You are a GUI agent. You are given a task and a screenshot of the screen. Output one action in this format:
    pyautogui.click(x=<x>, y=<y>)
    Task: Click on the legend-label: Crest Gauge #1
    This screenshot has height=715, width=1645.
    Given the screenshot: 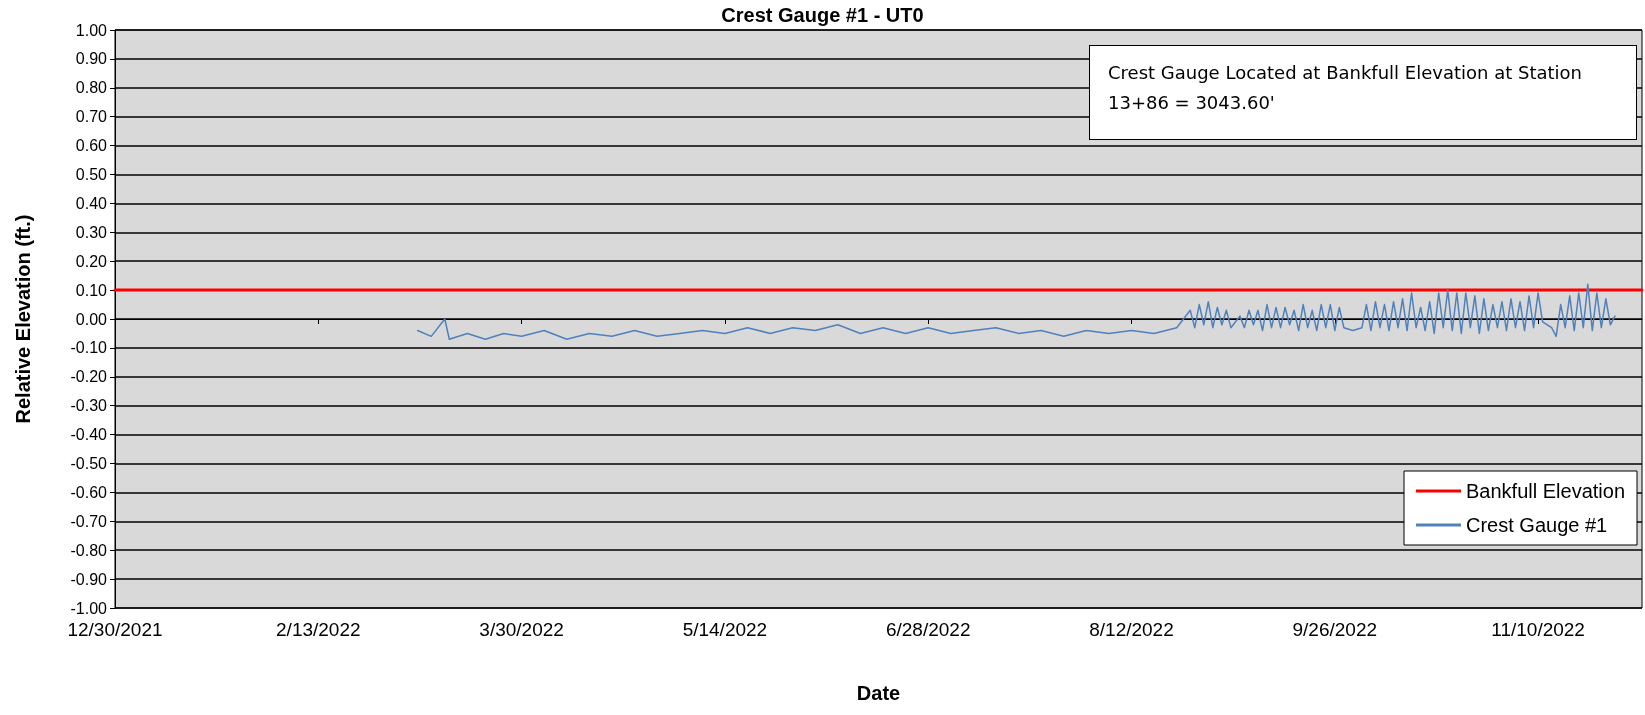 What is the action you would take?
    pyautogui.click(x=1537, y=525)
    